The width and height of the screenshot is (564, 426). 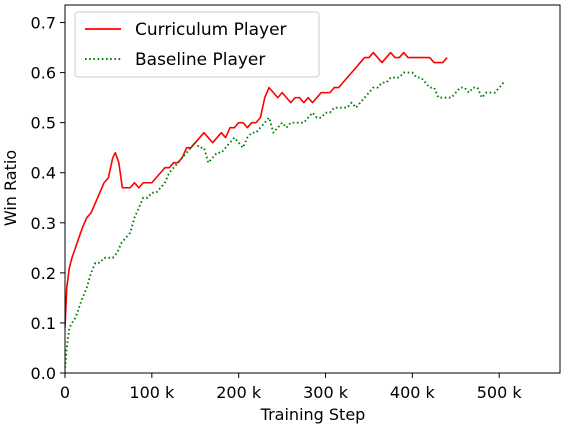 I want to click on y-tick-label: 0.4, so click(x=43, y=173).